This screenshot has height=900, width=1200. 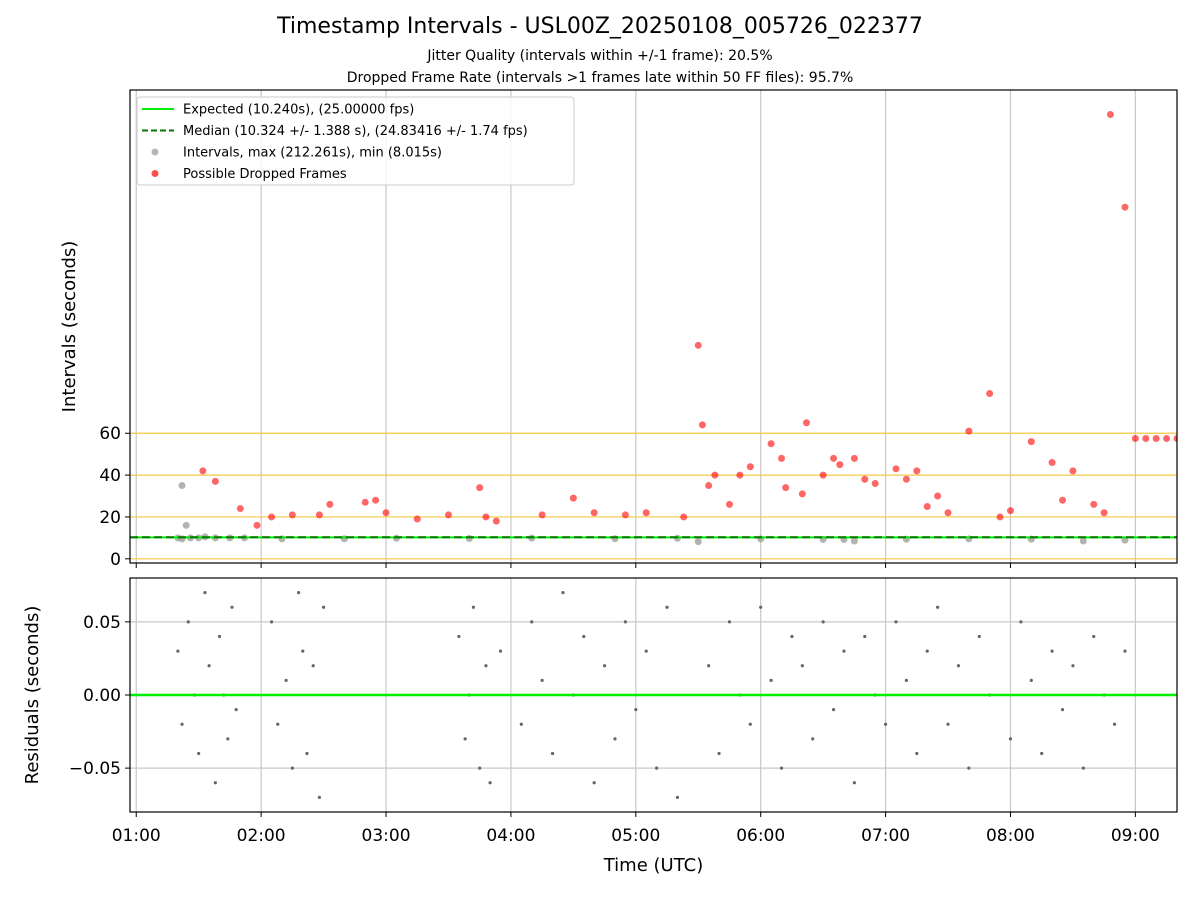 What do you see at coordinates (653, 865) in the screenshot?
I see `x-axis-label: Time (UTC)` at bounding box center [653, 865].